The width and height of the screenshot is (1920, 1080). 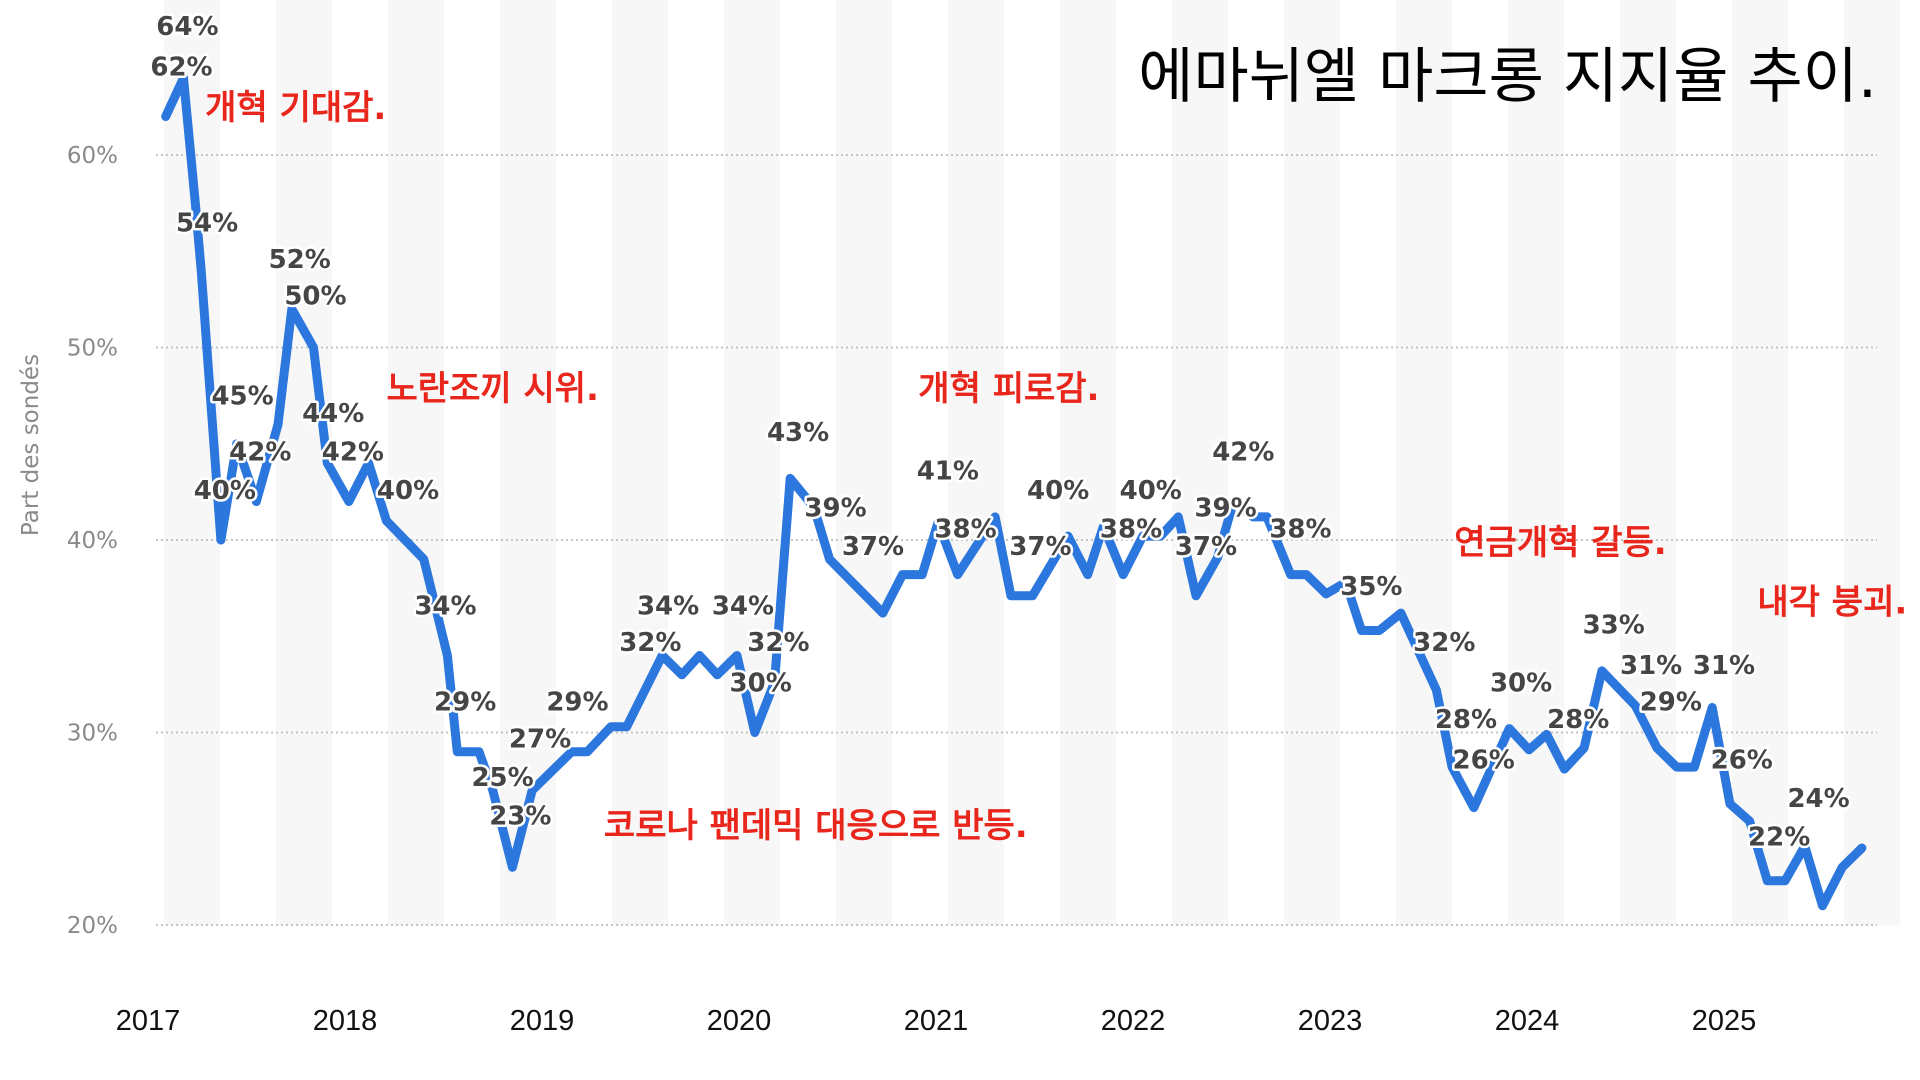 I want to click on x-tick-label: 2022, so click(x=1133, y=1021).